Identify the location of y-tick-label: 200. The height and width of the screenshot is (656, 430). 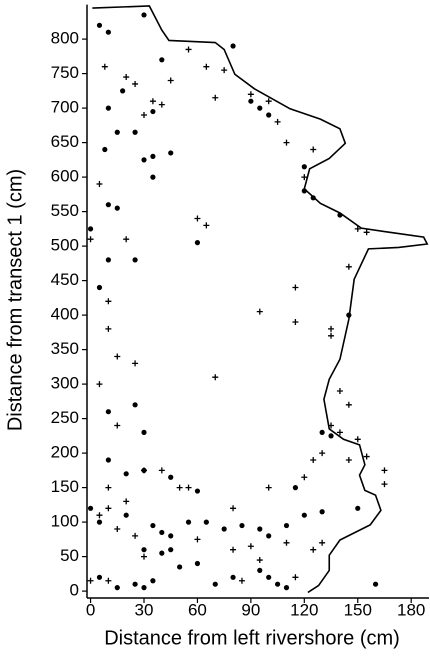
(65, 452).